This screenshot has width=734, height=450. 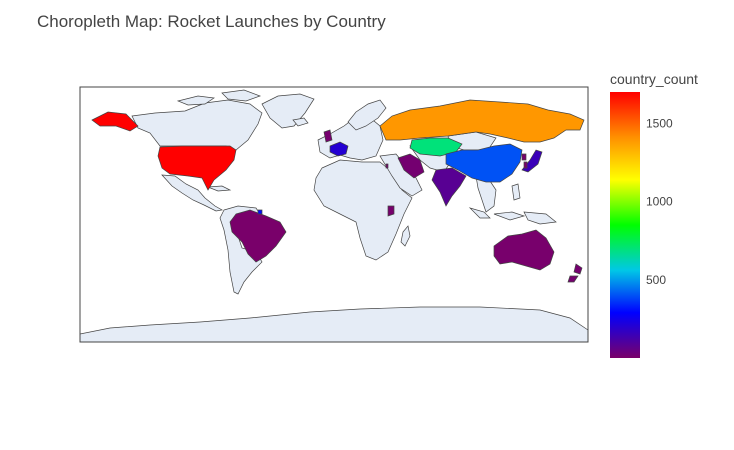 I want to click on country-brazil, so click(x=258, y=236).